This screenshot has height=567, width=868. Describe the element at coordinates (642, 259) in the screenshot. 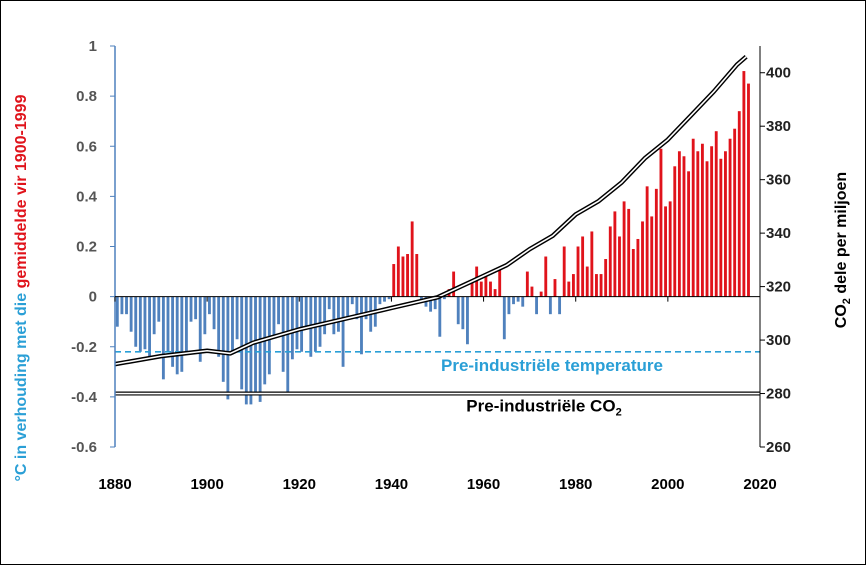

I see `bar-1994` at that location.